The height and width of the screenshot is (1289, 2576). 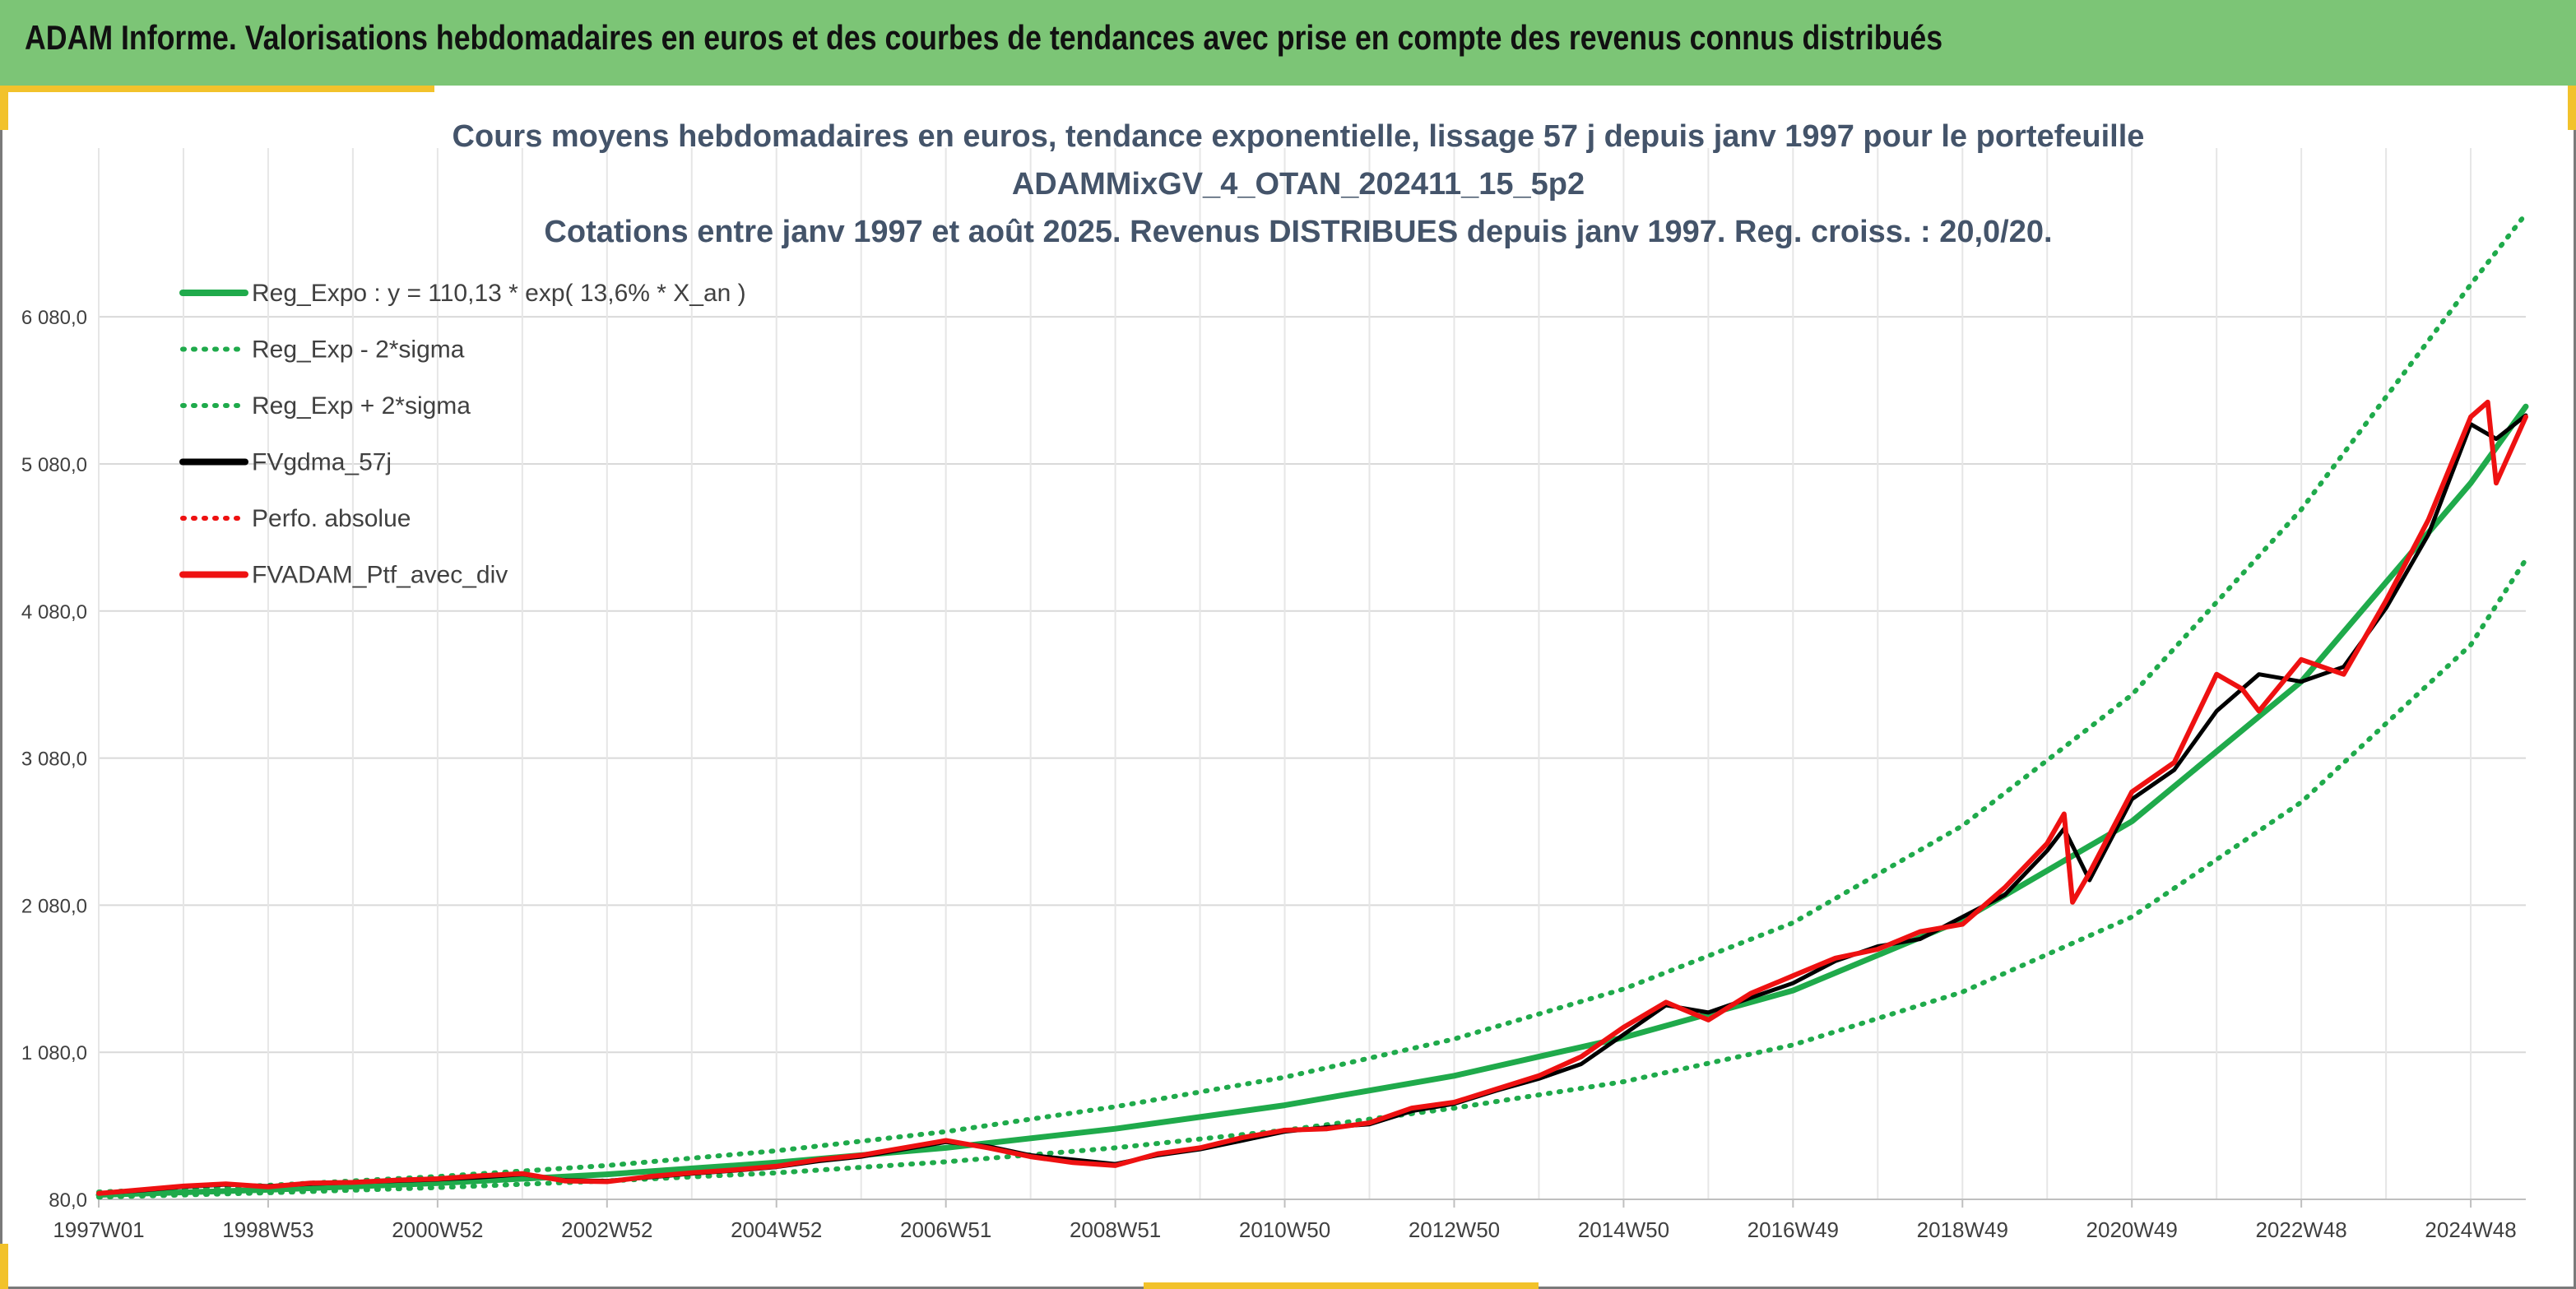 What do you see at coordinates (4, 108) in the screenshot?
I see `gold-accent-left-top` at bounding box center [4, 108].